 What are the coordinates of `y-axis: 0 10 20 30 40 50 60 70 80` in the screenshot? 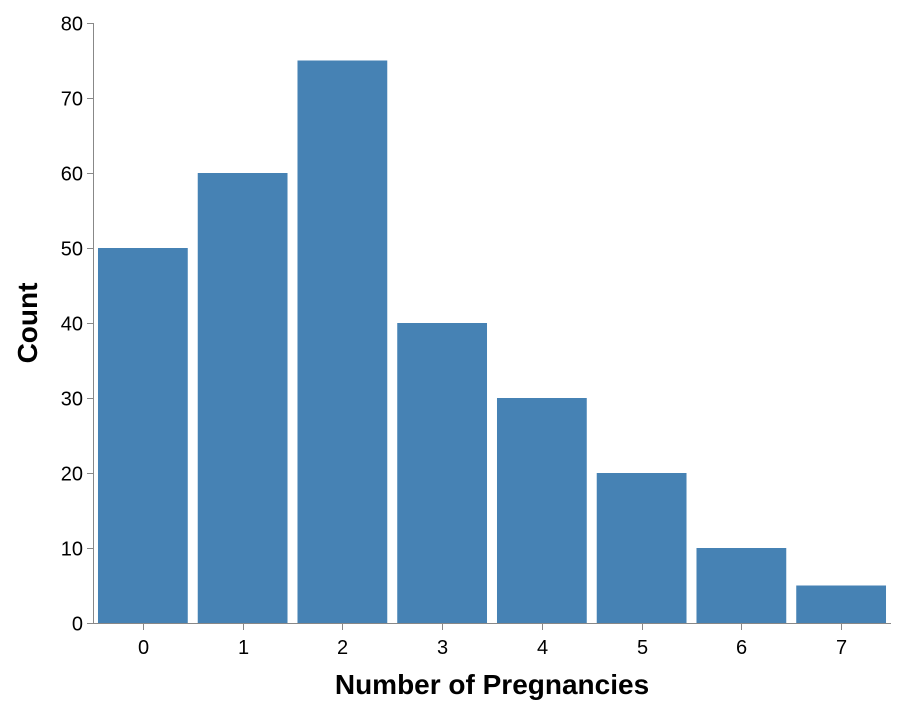 It's located at (77, 325).